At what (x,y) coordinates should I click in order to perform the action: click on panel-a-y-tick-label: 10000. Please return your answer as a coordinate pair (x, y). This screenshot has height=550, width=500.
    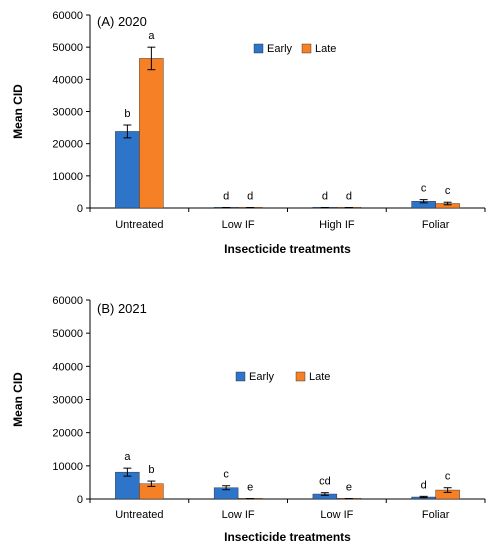
    Looking at the image, I should click on (67, 177).